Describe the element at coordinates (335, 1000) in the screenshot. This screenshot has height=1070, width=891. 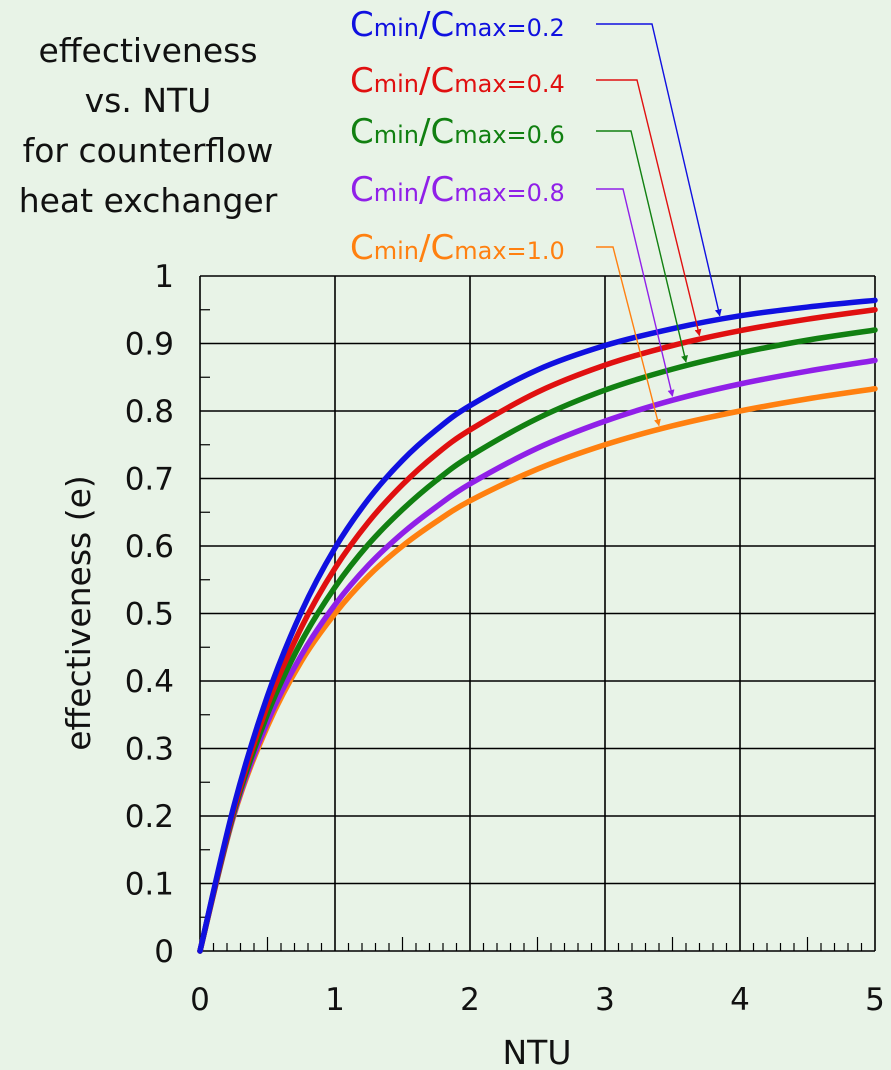
I see `x-tick-label: 1` at that location.